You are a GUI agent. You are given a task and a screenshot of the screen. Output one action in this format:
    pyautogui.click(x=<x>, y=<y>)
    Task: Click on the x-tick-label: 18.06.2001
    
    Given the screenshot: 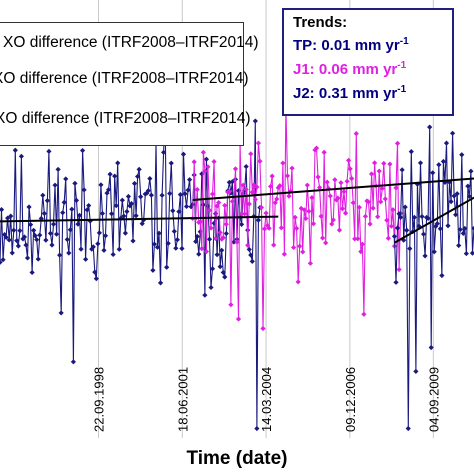 What is the action you would take?
    pyautogui.click(x=182, y=399)
    